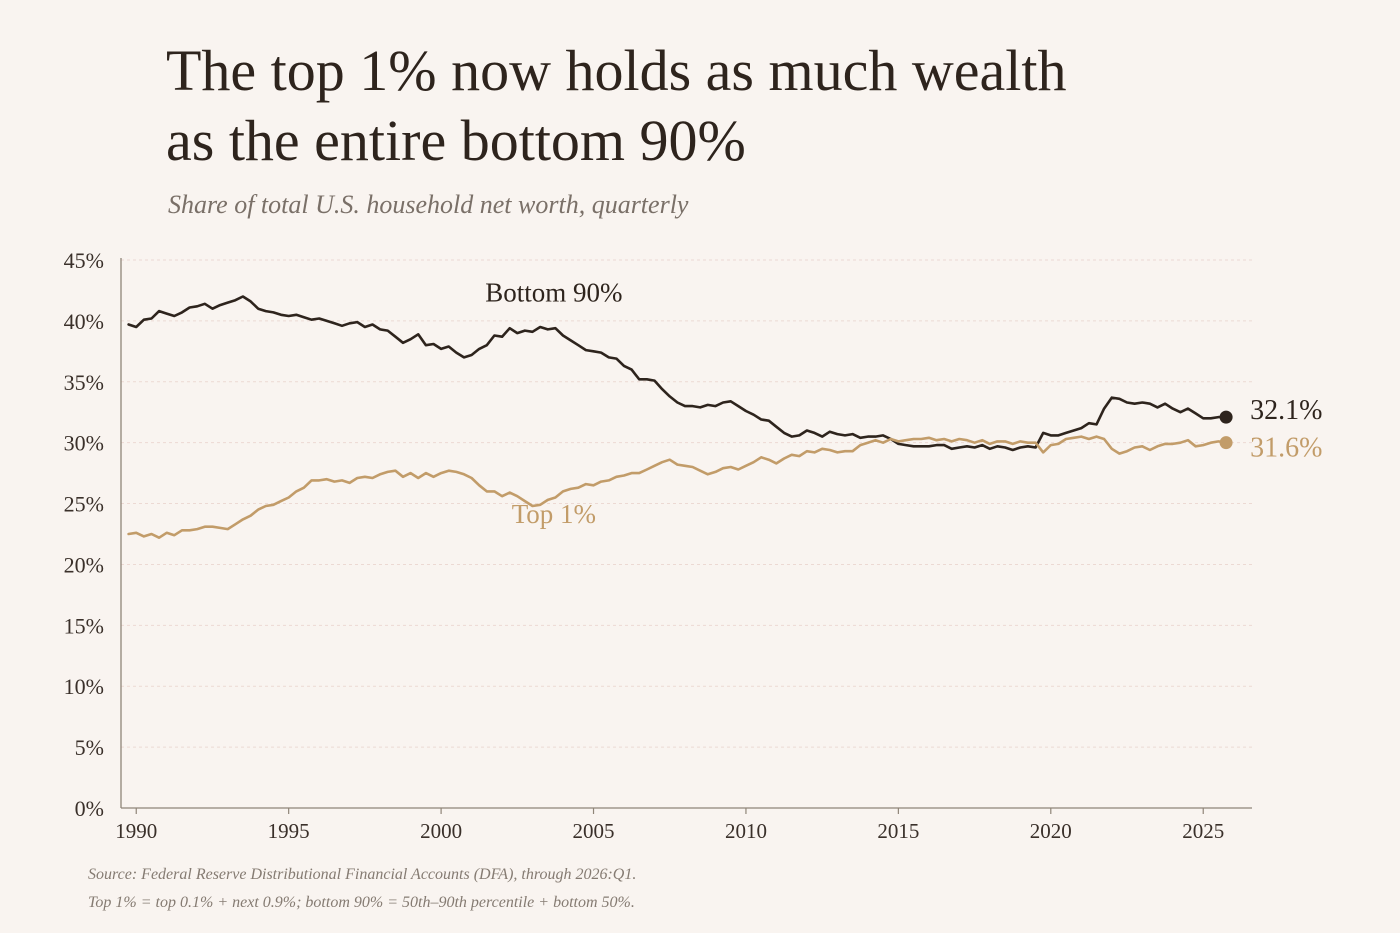 This screenshot has height=933, width=1400. What do you see at coordinates (594, 831) in the screenshot?
I see `x-tick-label: 2005` at bounding box center [594, 831].